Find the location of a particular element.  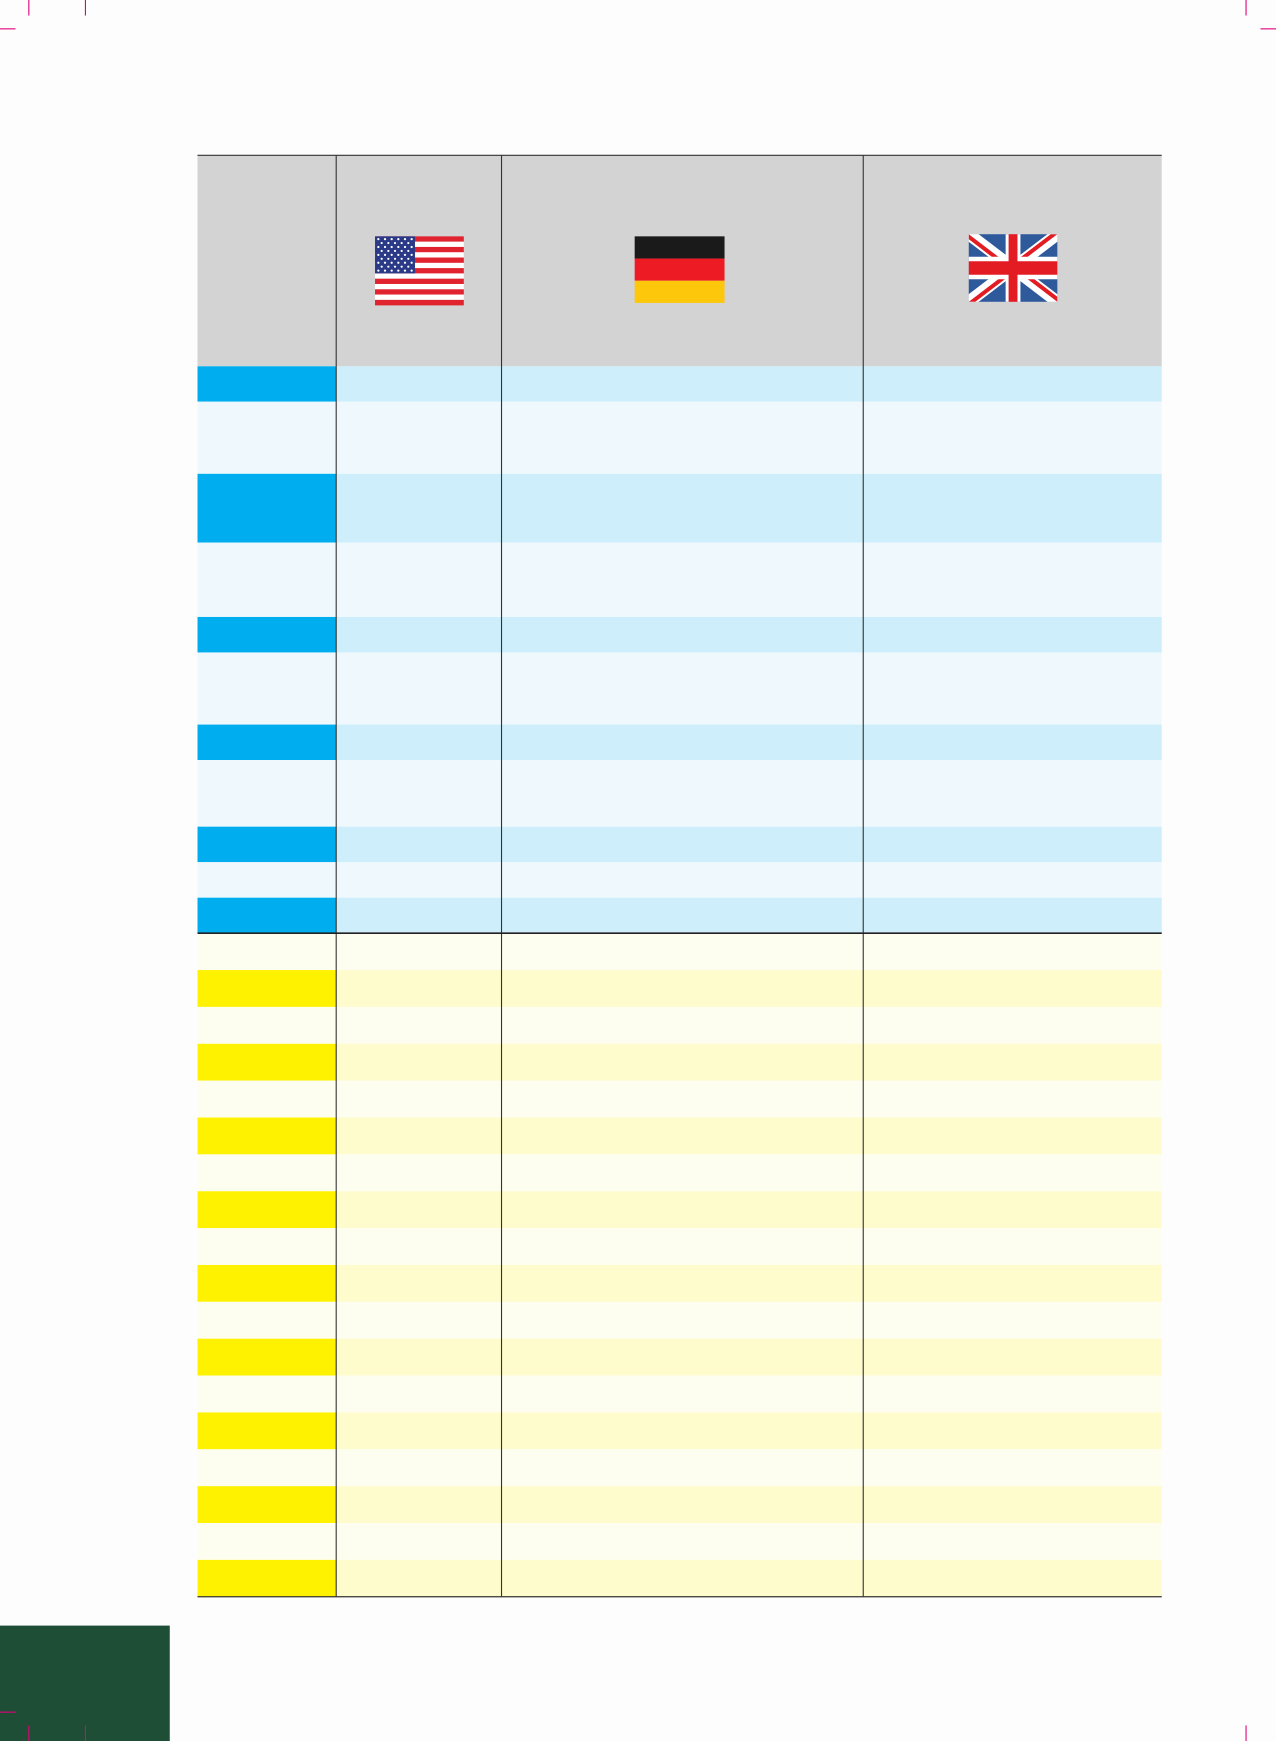

flag-uk-art is located at coordinates (1013, 268).